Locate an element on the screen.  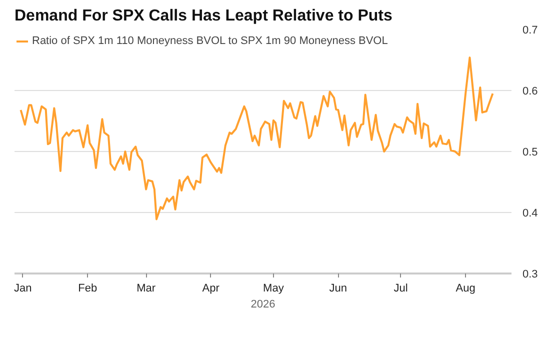
y-tick-label: 0.5 is located at coordinates (530, 152).